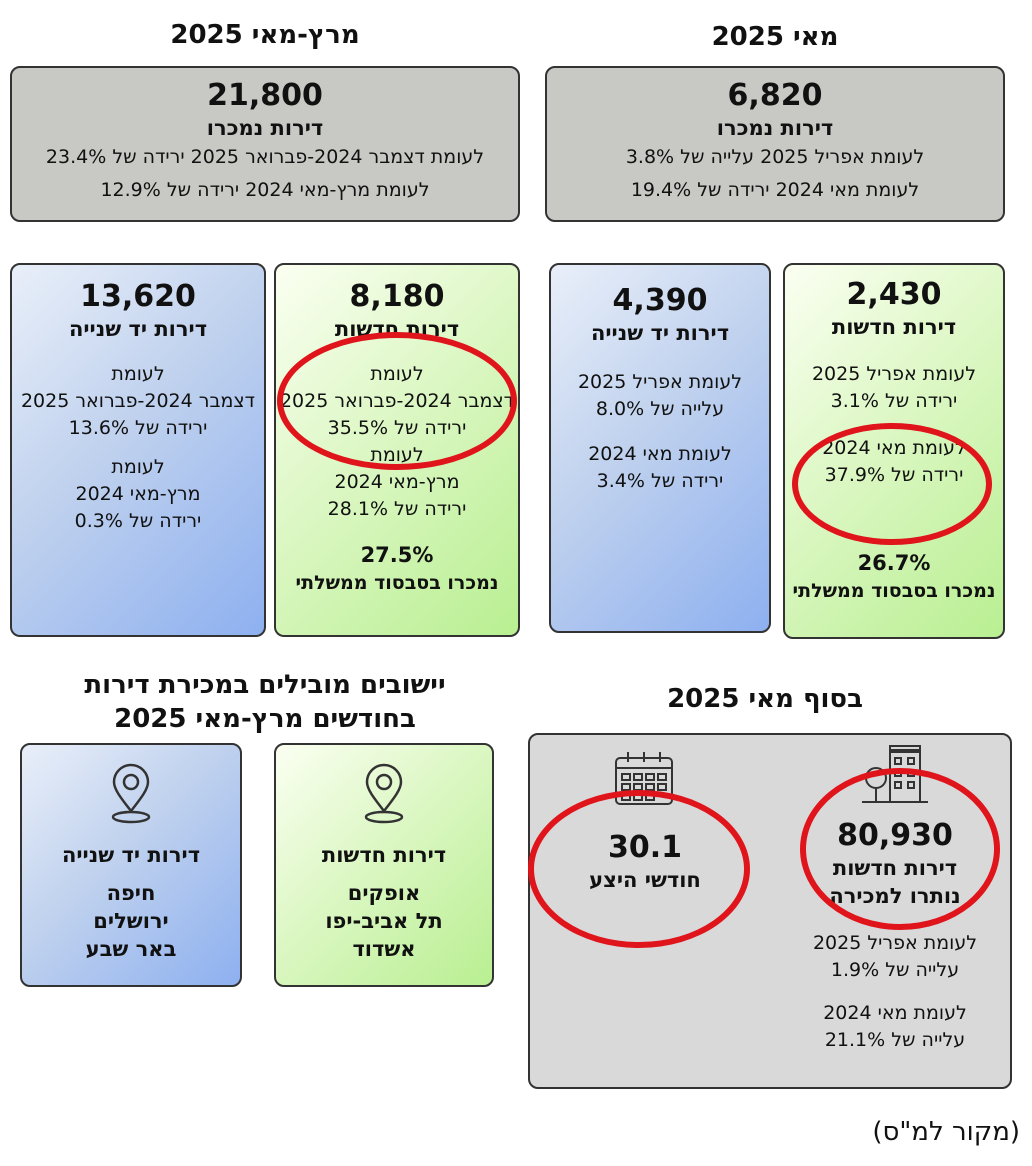  Describe the element at coordinates (895, 868) in the screenshot. I see `unsold-label-1: דירות חדשות` at that location.